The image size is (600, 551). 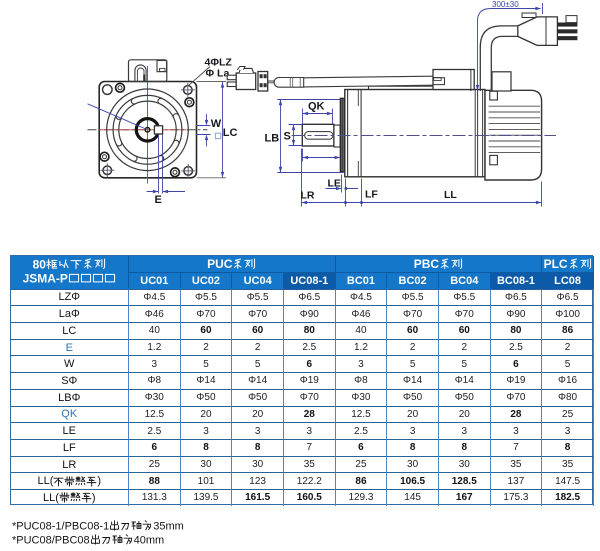 I want to click on svg-text: Φ La, so click(x=218, y=74).